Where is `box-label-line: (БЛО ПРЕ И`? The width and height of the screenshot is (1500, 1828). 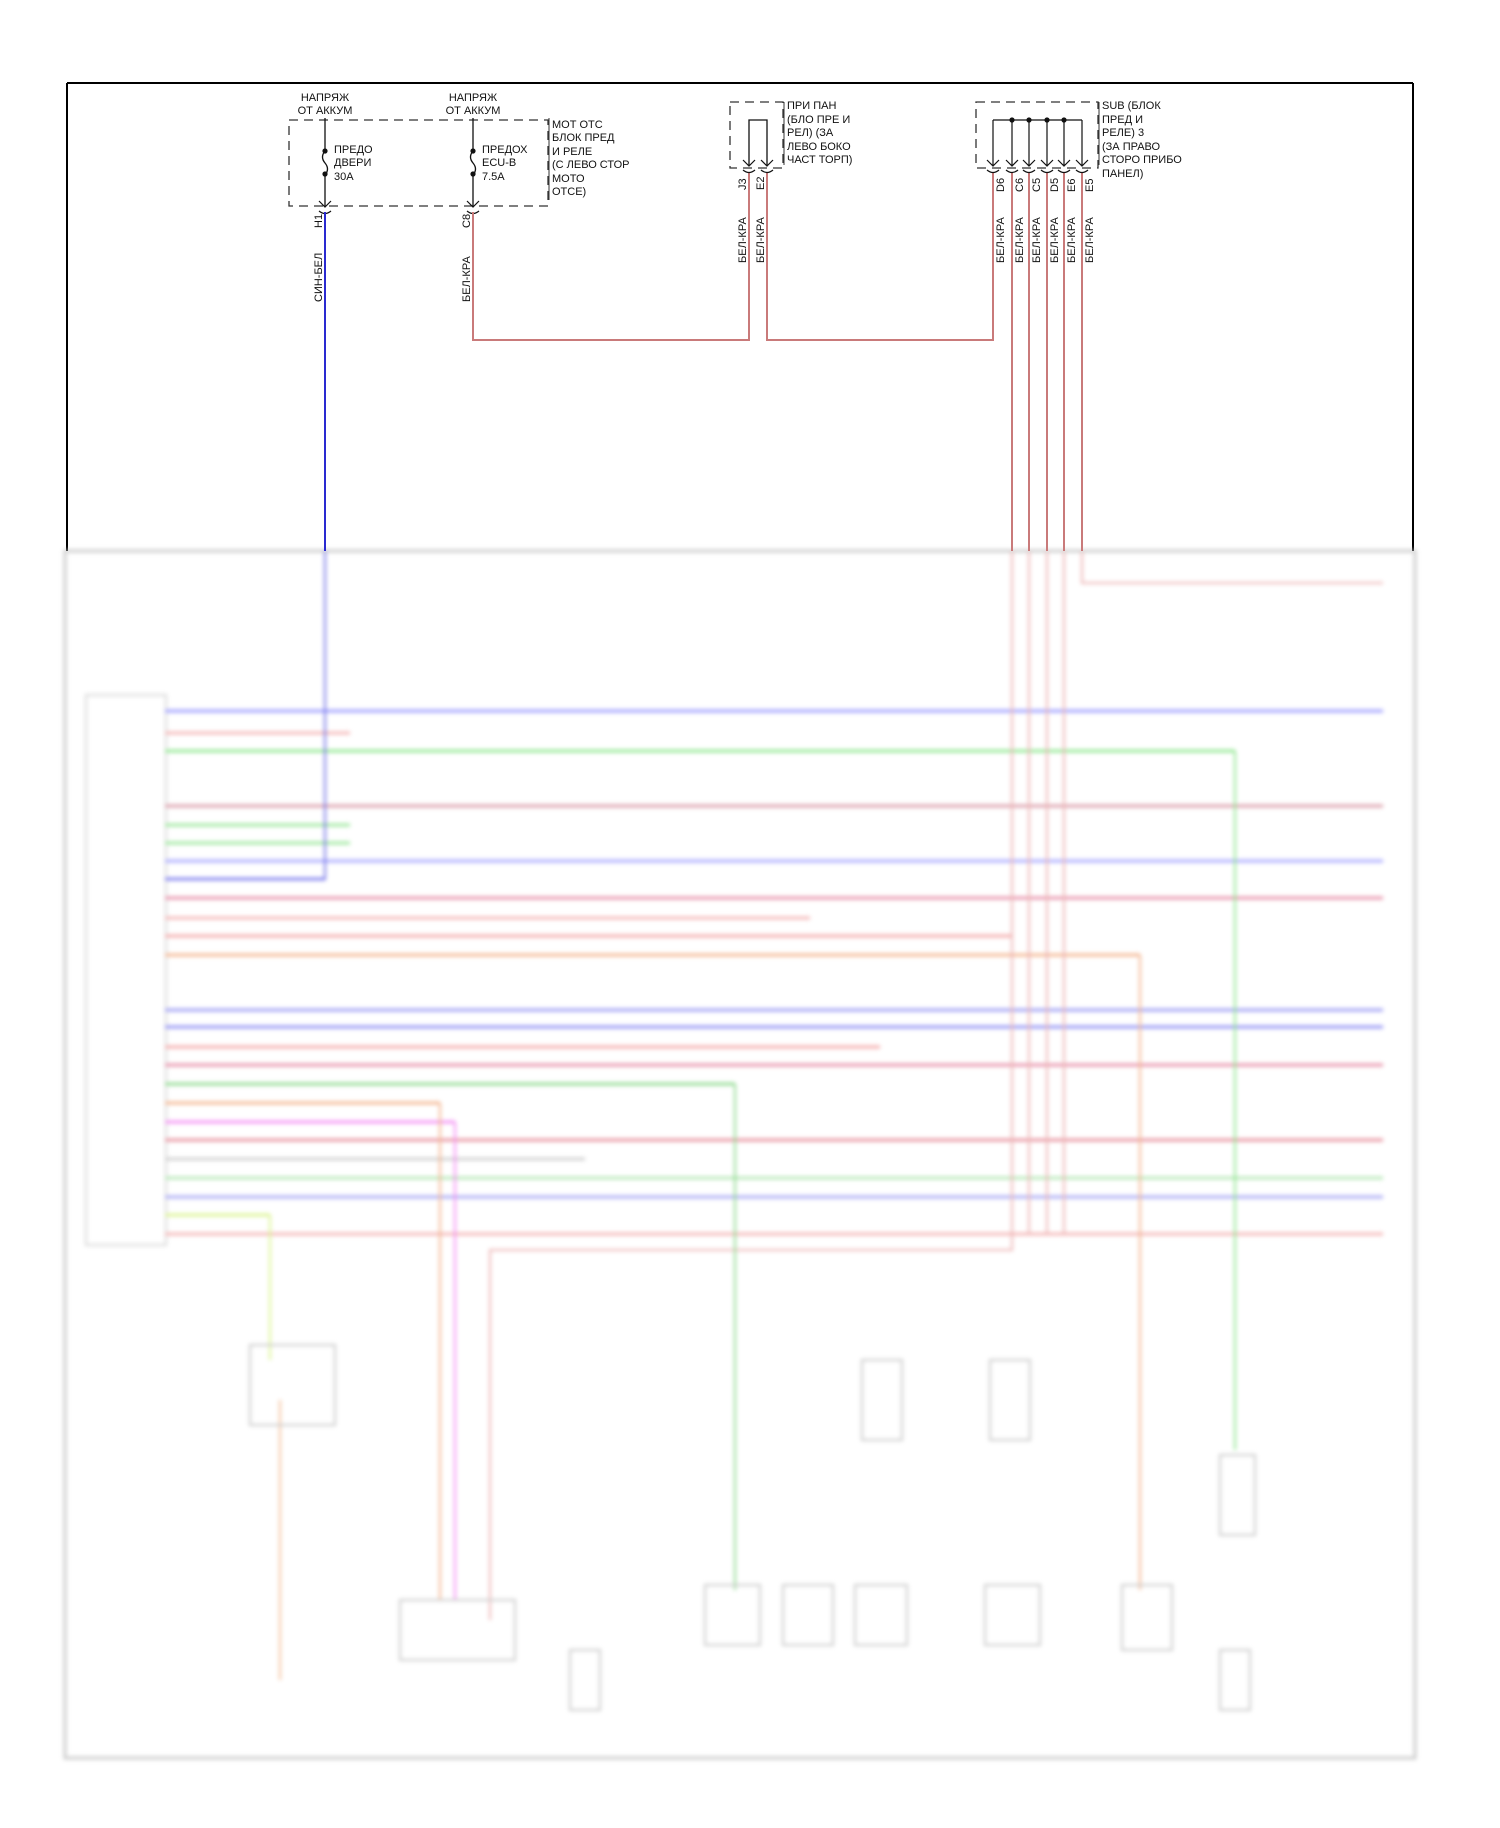 box-label-line: (БЛО ПРЕ И is located at coordinates (818, 120).